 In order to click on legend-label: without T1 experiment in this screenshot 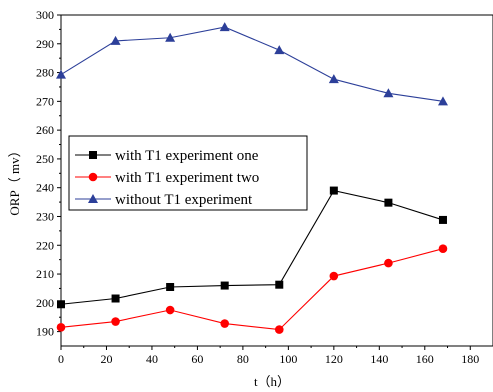, I will do `click(184, 200)`.